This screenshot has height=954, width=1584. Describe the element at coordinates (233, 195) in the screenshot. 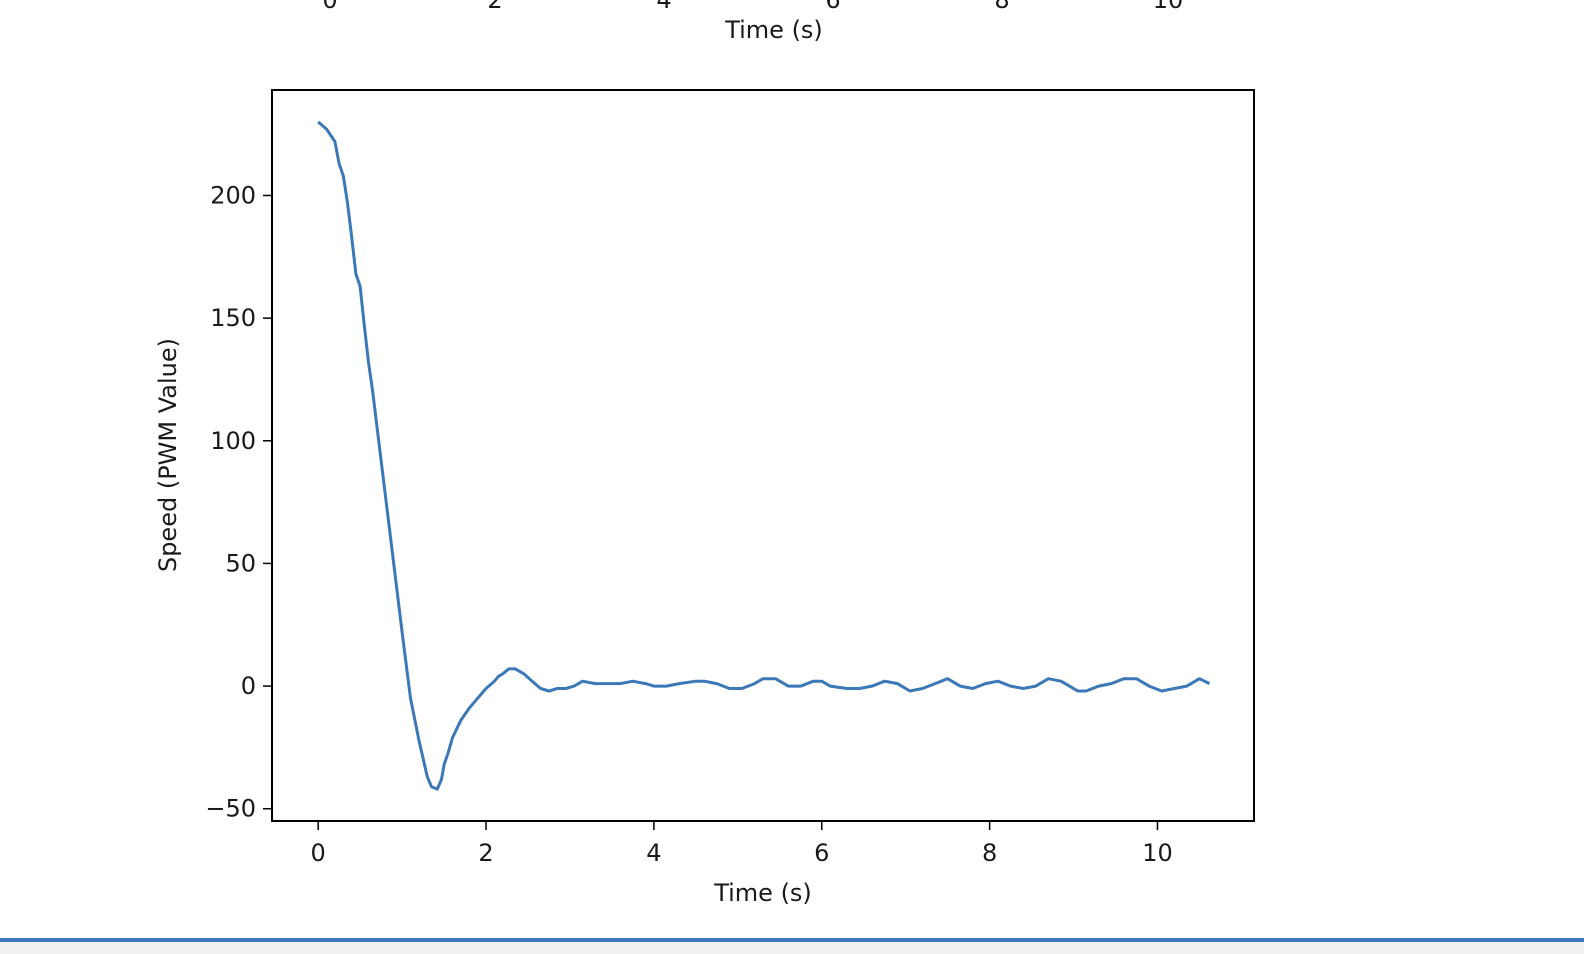

I see `y-tick-label: 200` at that location.